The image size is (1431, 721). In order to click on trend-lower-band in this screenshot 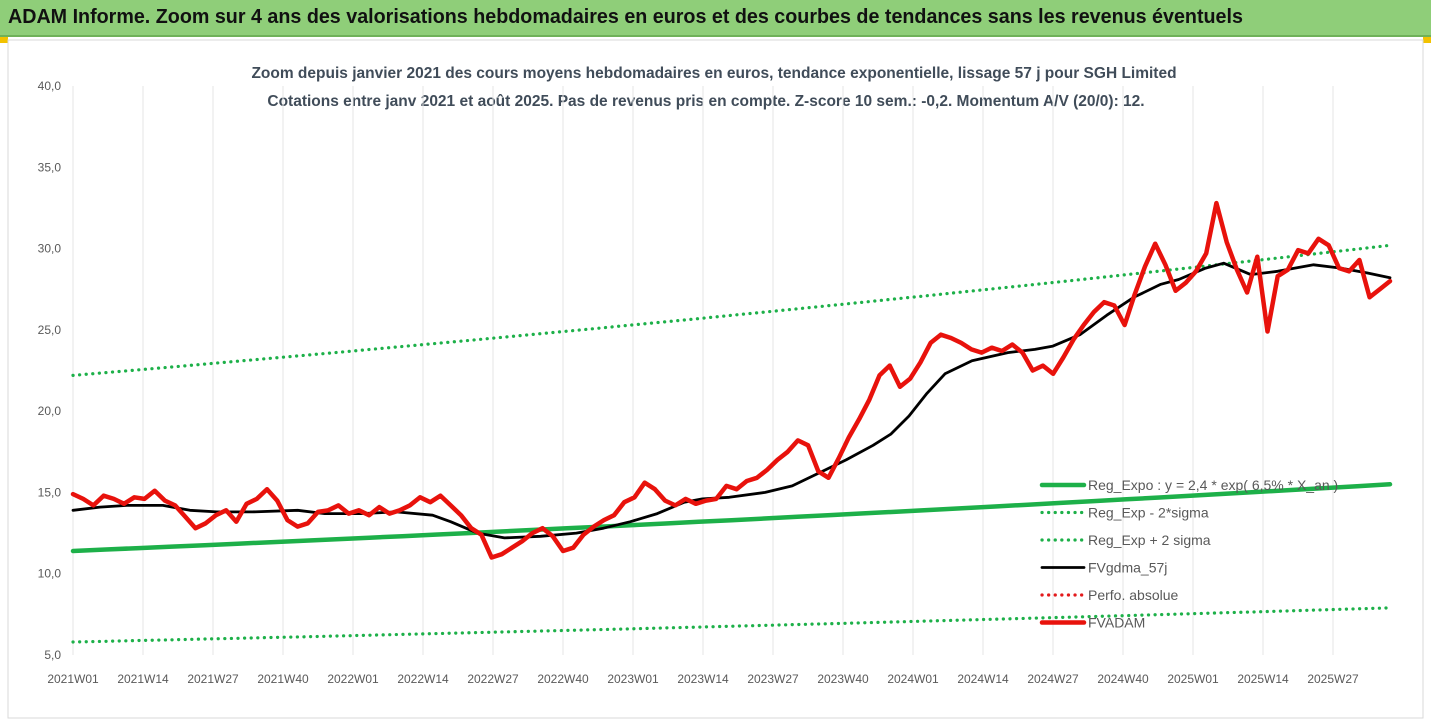, I will do `click(731, 625)`.